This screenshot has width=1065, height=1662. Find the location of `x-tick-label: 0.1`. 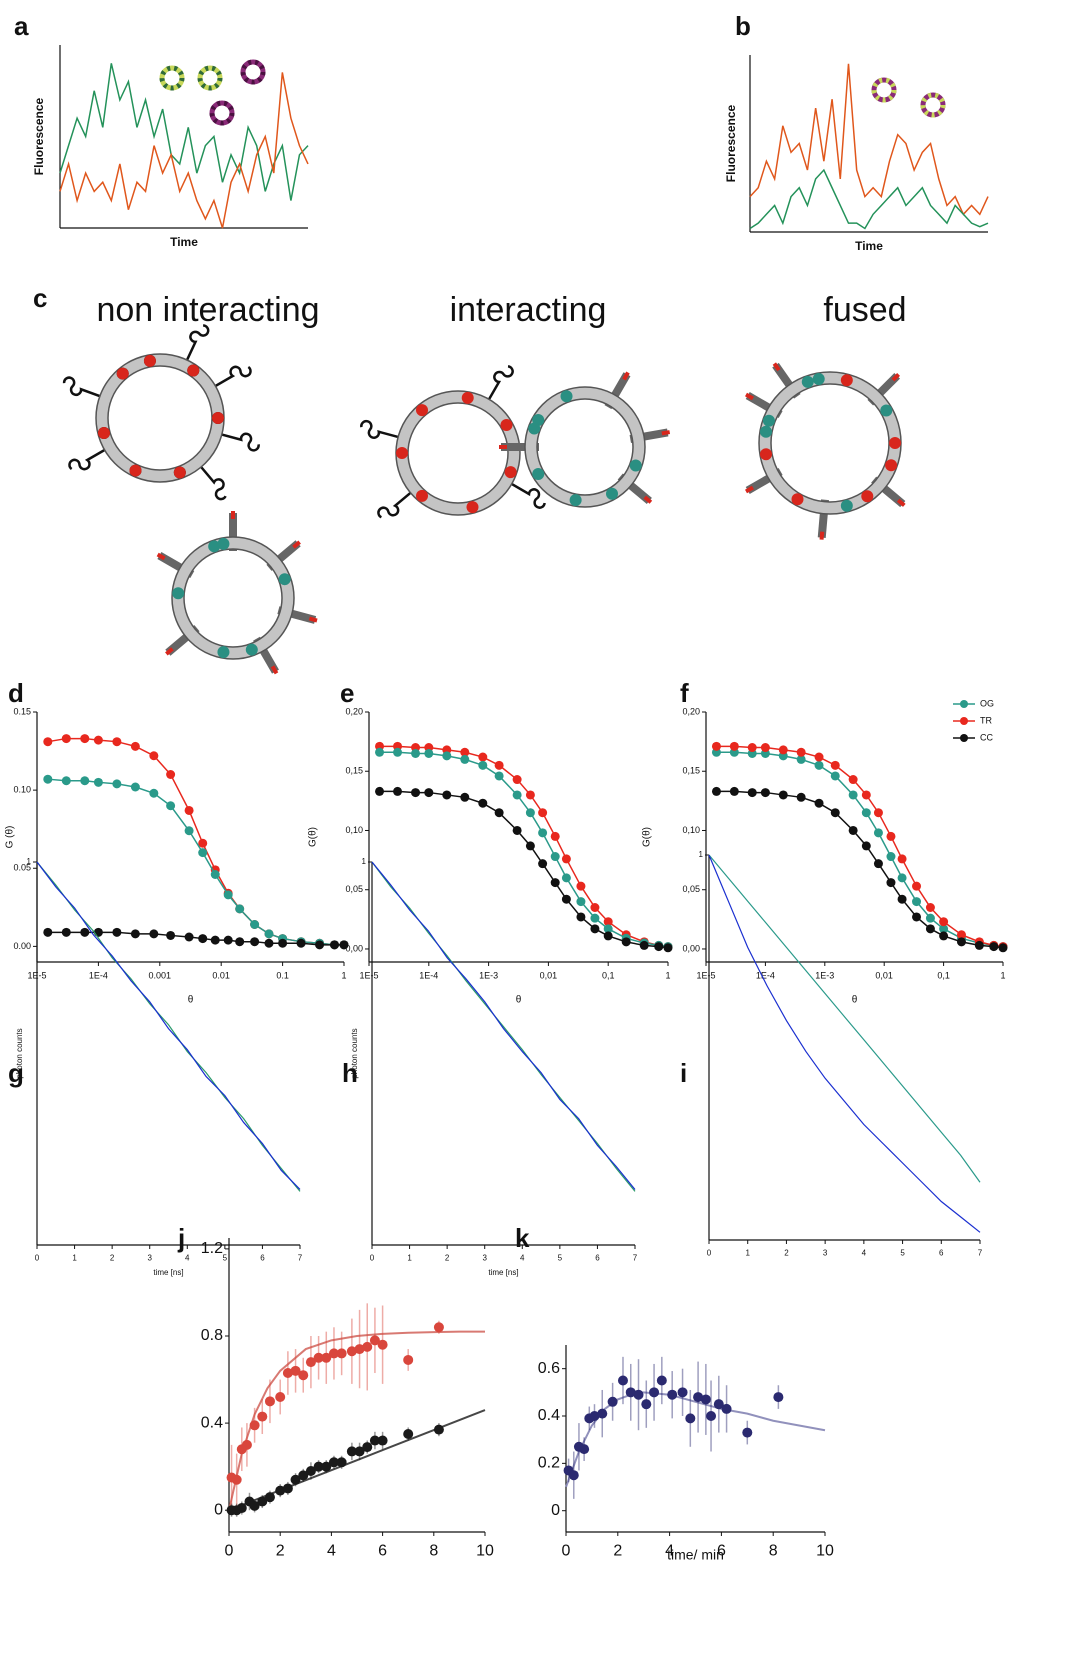

x-tick-label: 0.1 is located at coordinates (282, 976).